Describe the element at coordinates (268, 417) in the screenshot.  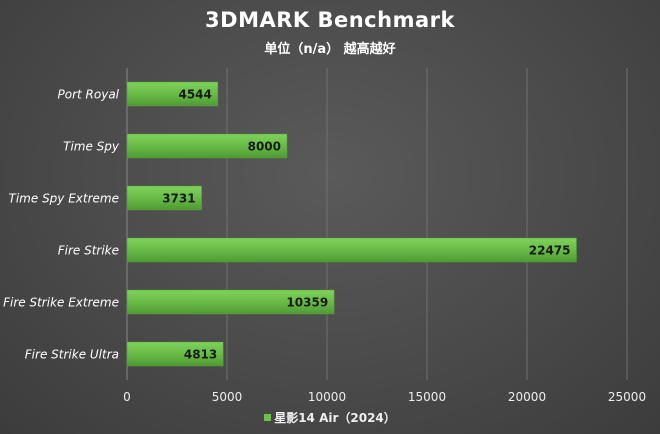
I see `legend-swatch` at that location.